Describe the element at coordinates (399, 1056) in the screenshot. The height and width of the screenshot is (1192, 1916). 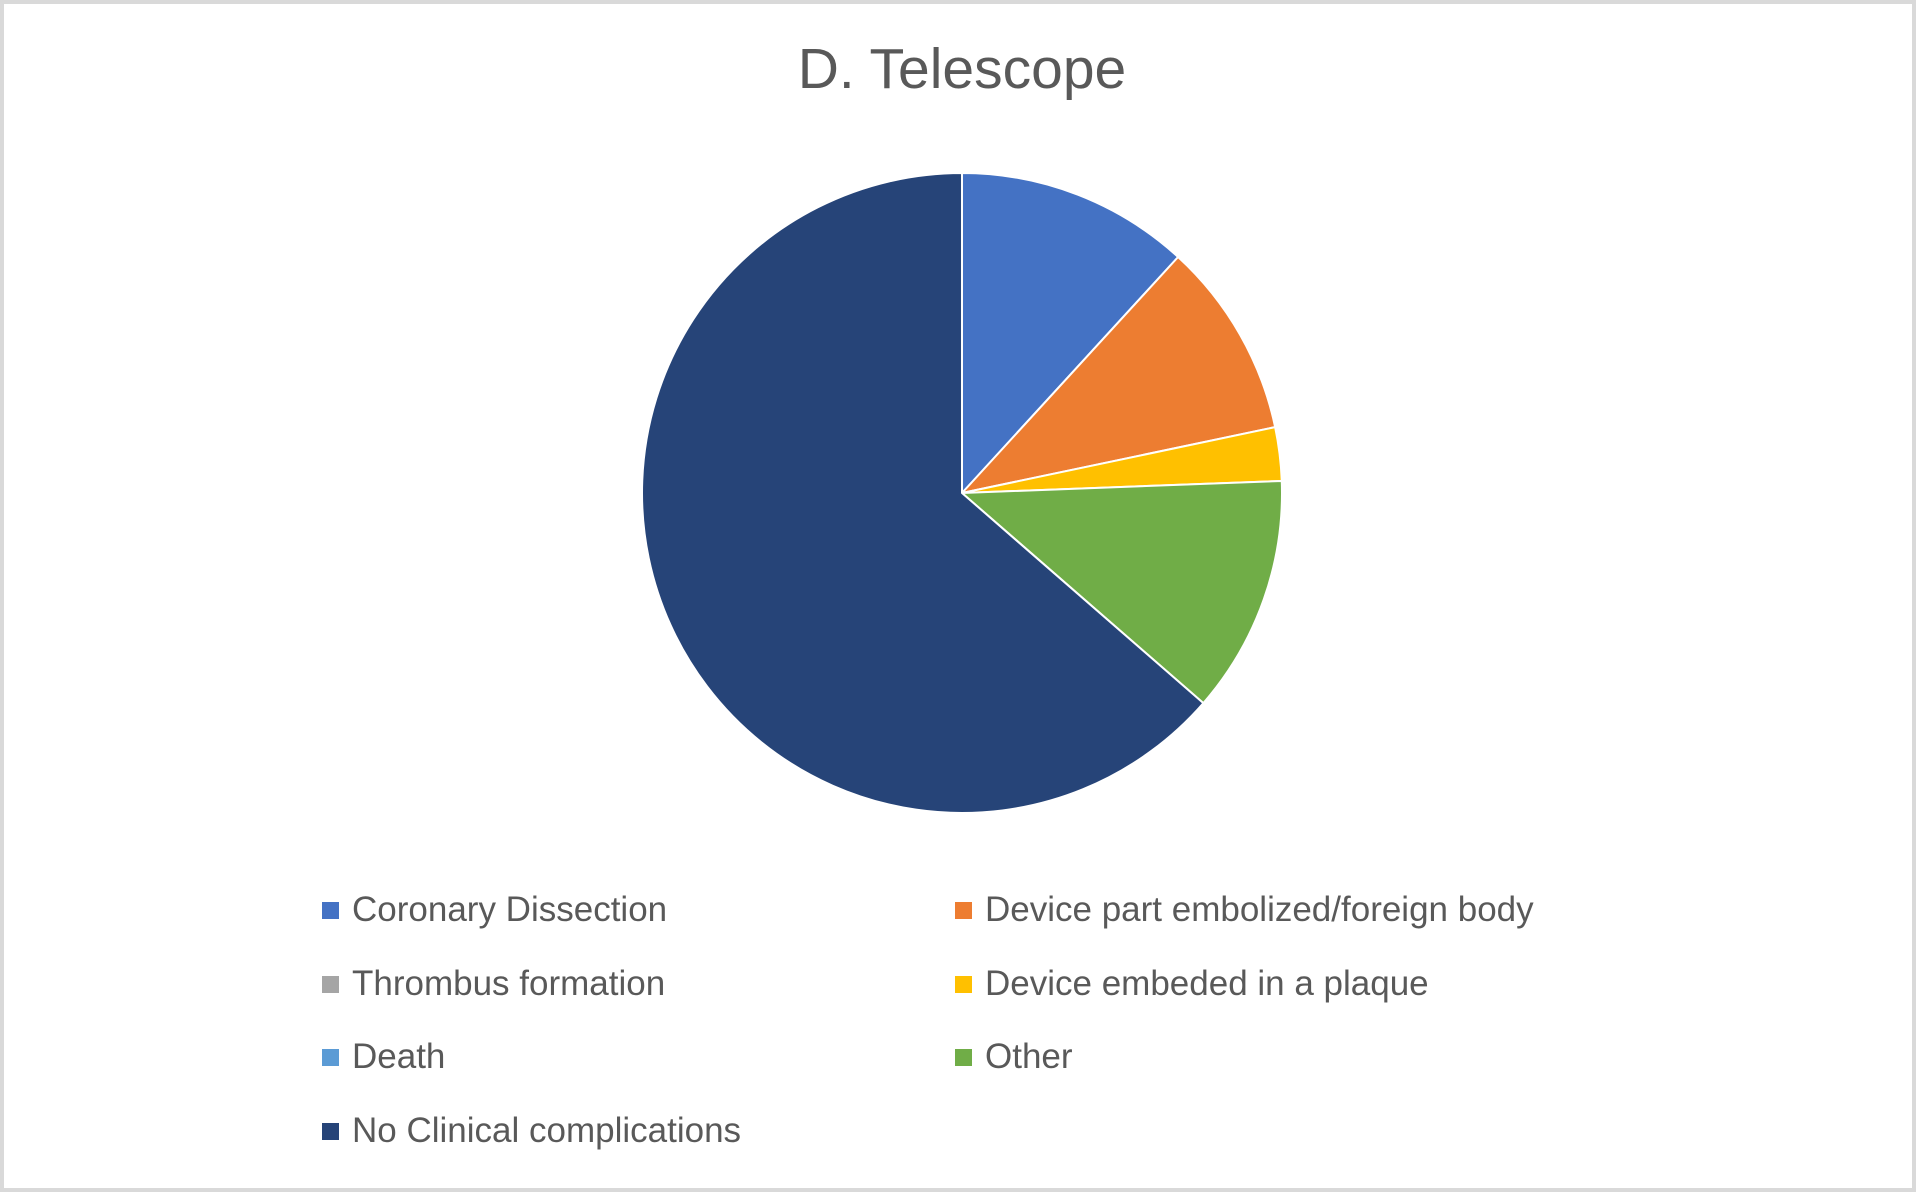
I see `legend-label-death: Death` at that location.